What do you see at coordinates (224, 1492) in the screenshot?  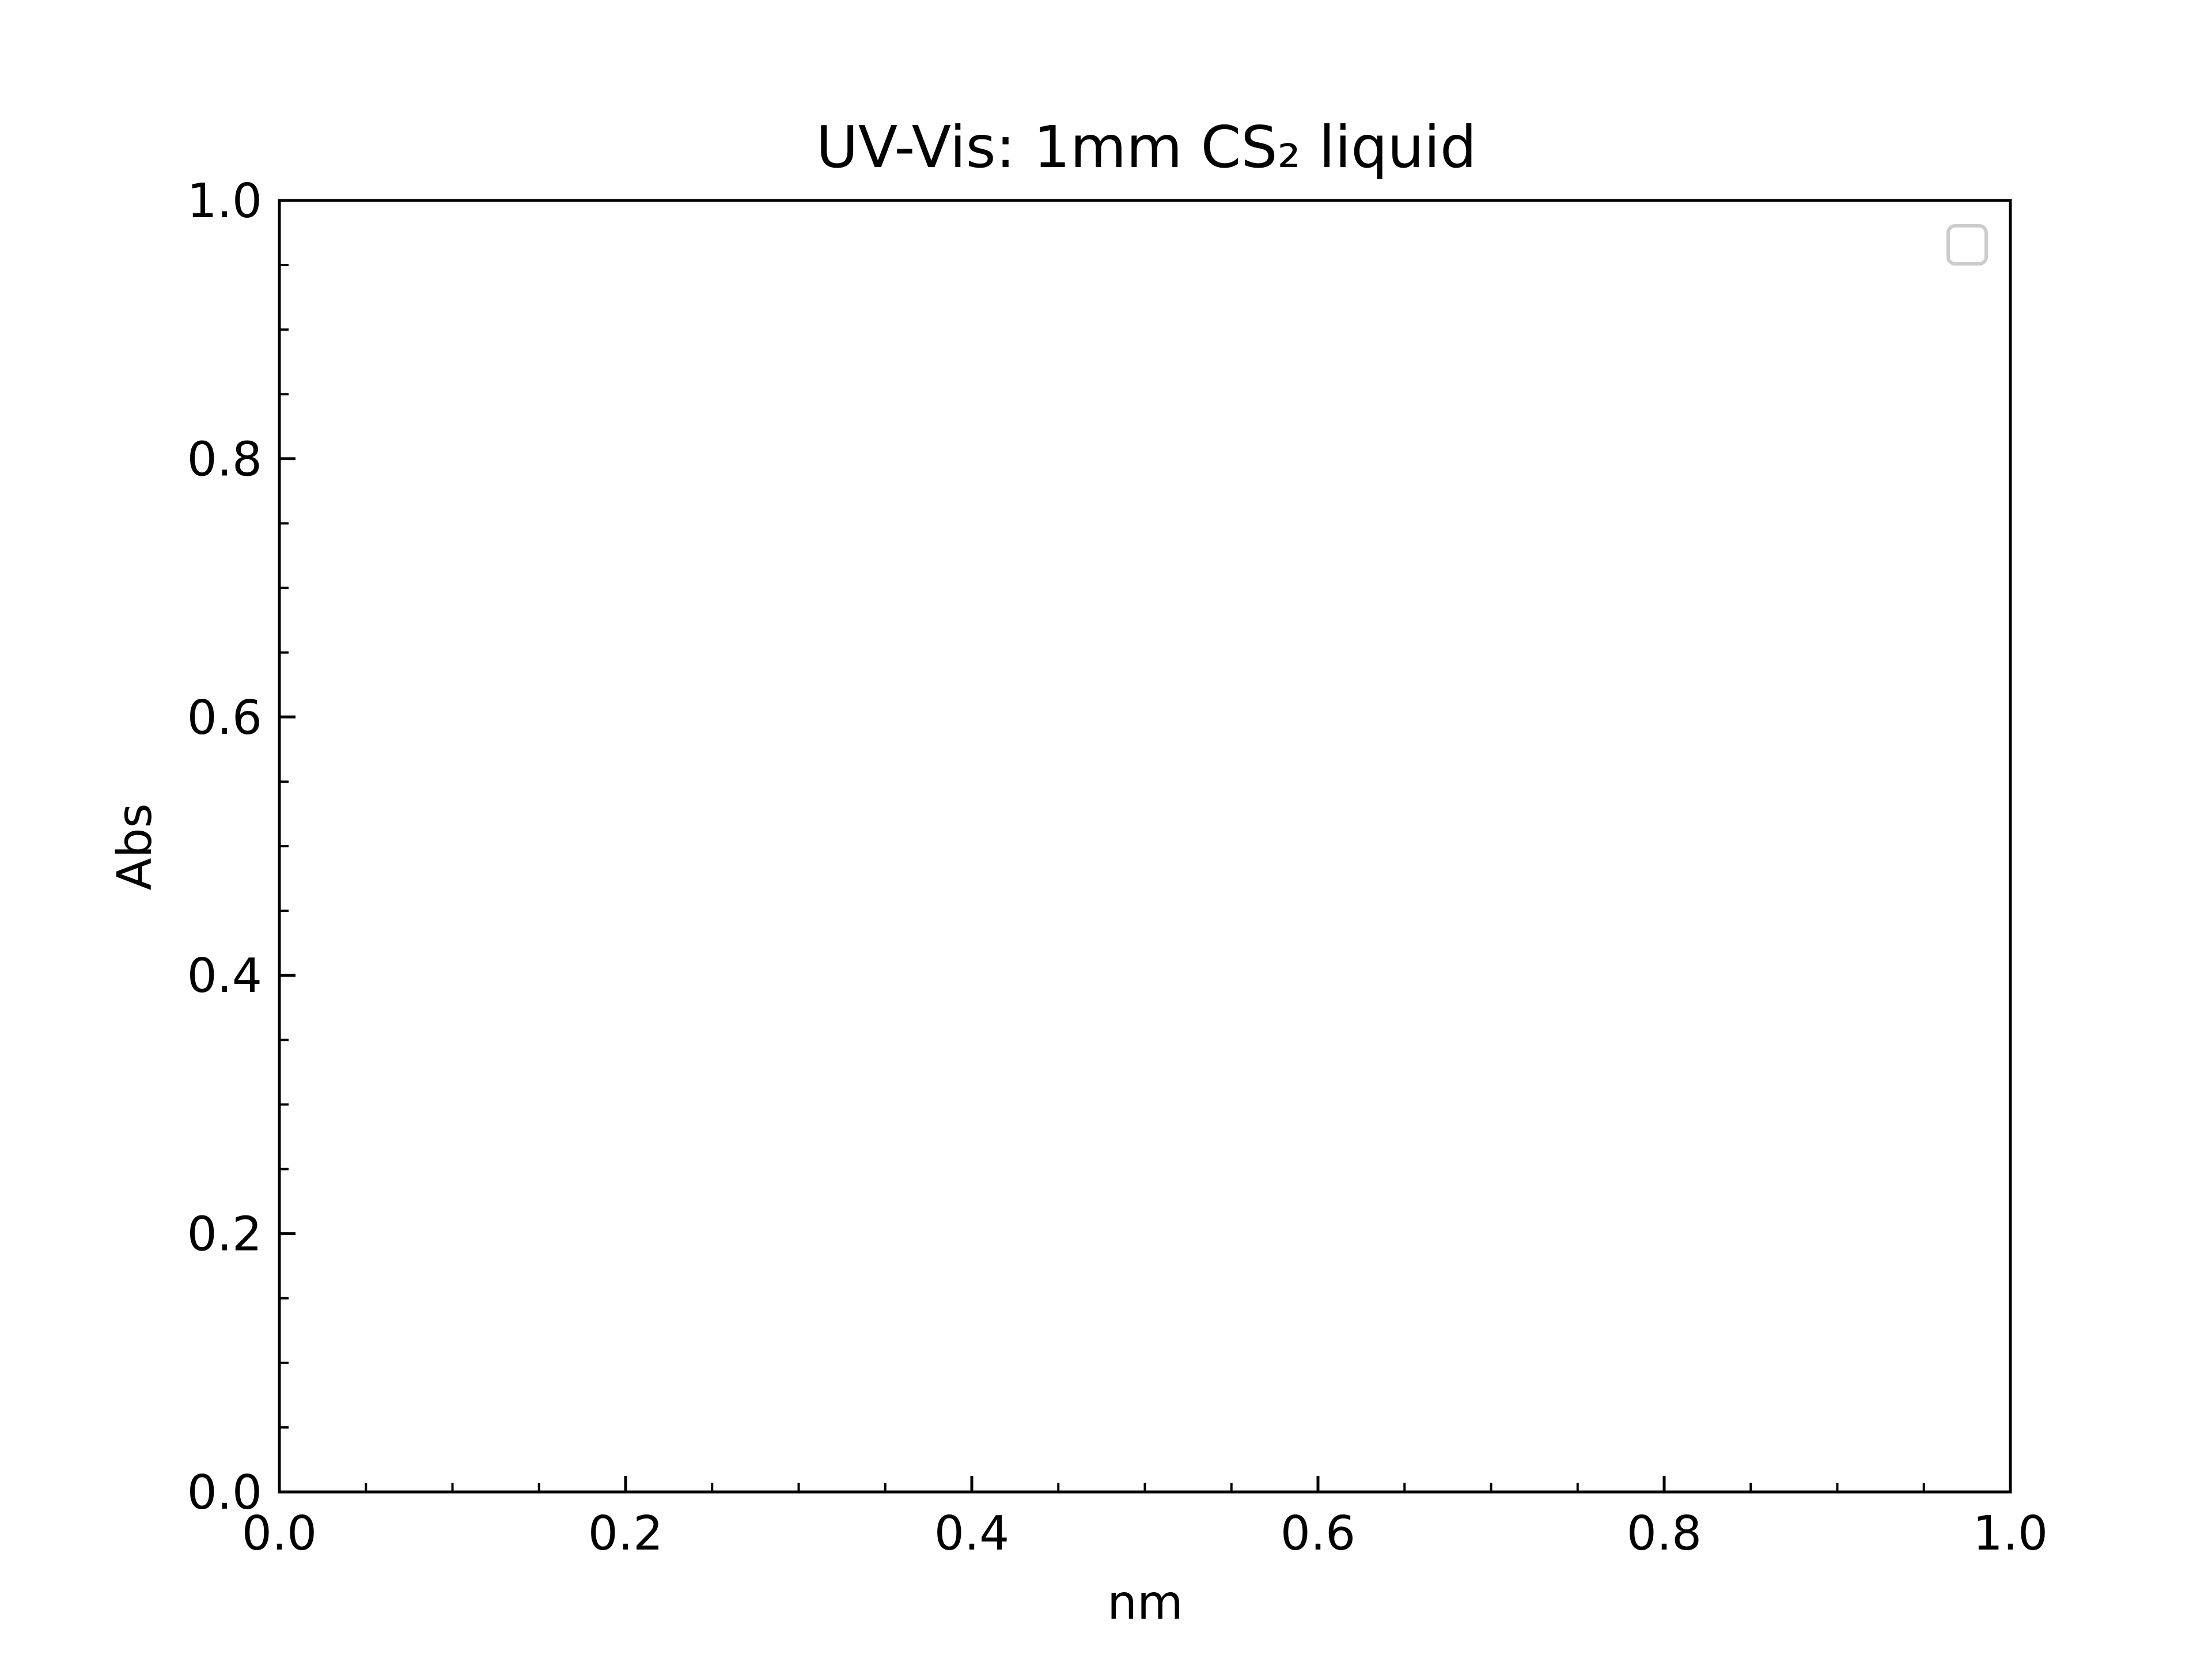 I see `y-tick-label: 0.0` at bounding box center [224, 1492].